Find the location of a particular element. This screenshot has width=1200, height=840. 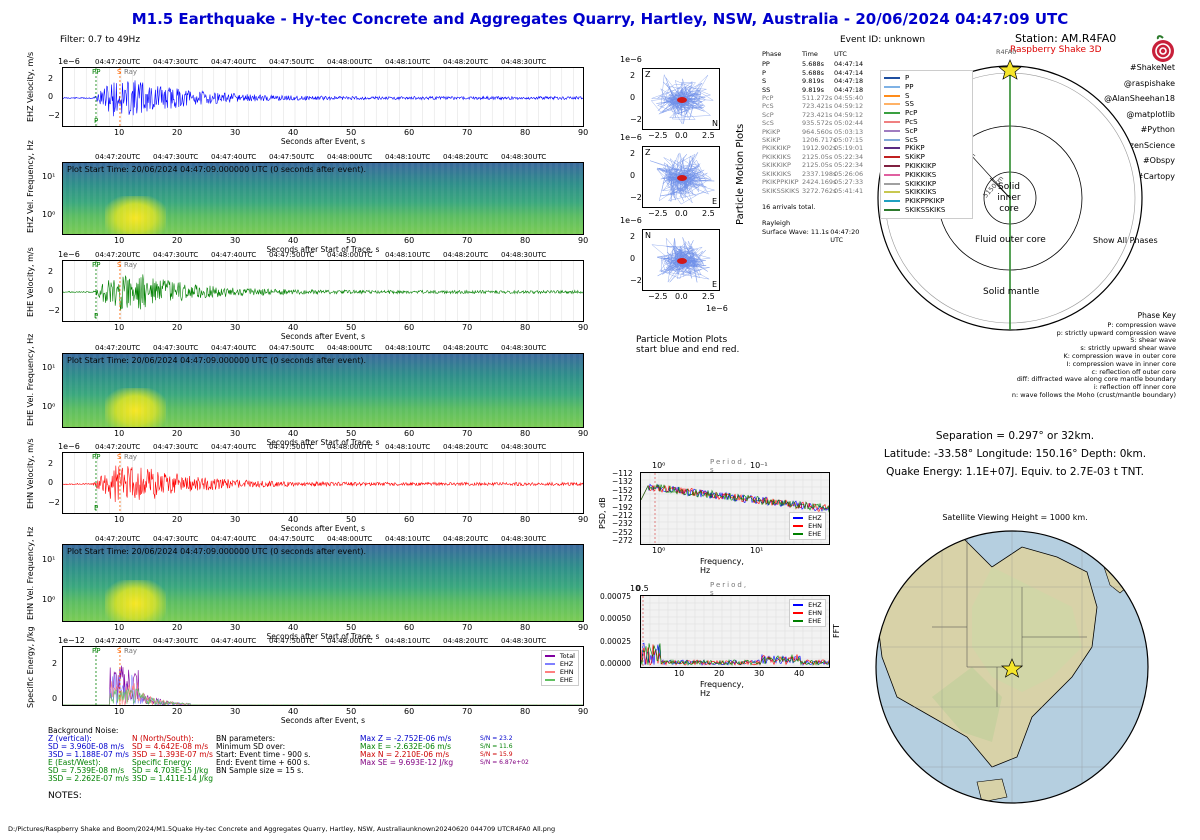

legend-item: Total is located at coordinates (559, 656).